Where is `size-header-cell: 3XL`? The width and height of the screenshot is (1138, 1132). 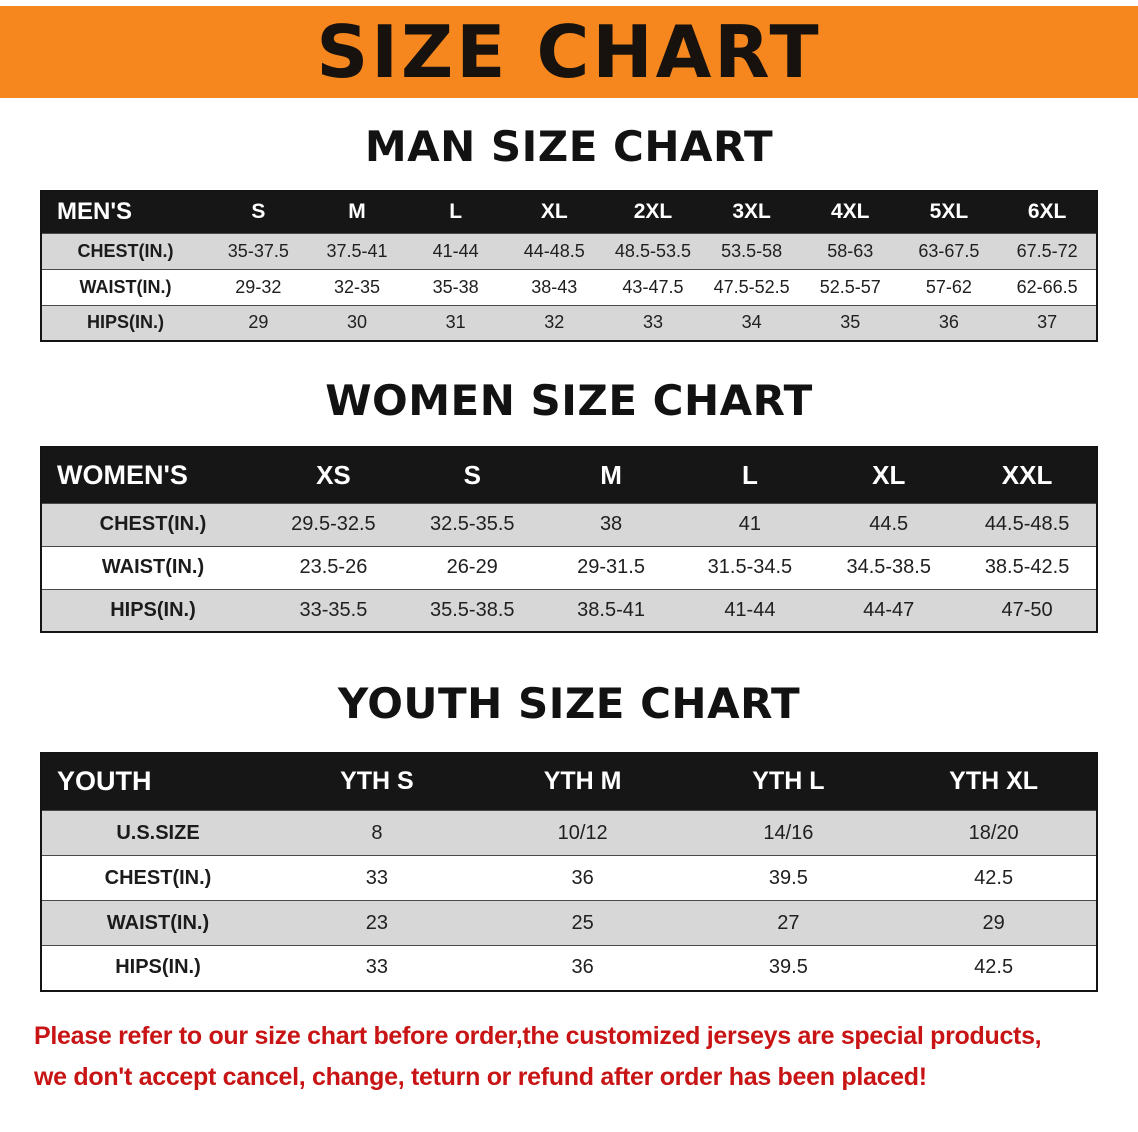 size-header-cell: 3XL is located at coordinates (751, 212).